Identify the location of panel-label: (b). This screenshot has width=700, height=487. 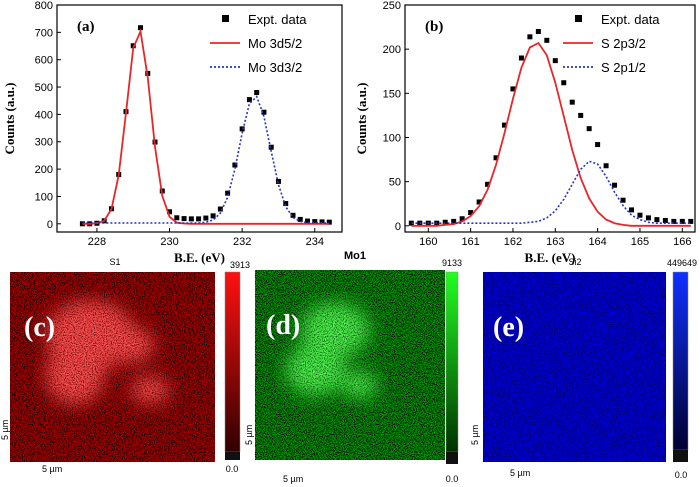
(434, 27).